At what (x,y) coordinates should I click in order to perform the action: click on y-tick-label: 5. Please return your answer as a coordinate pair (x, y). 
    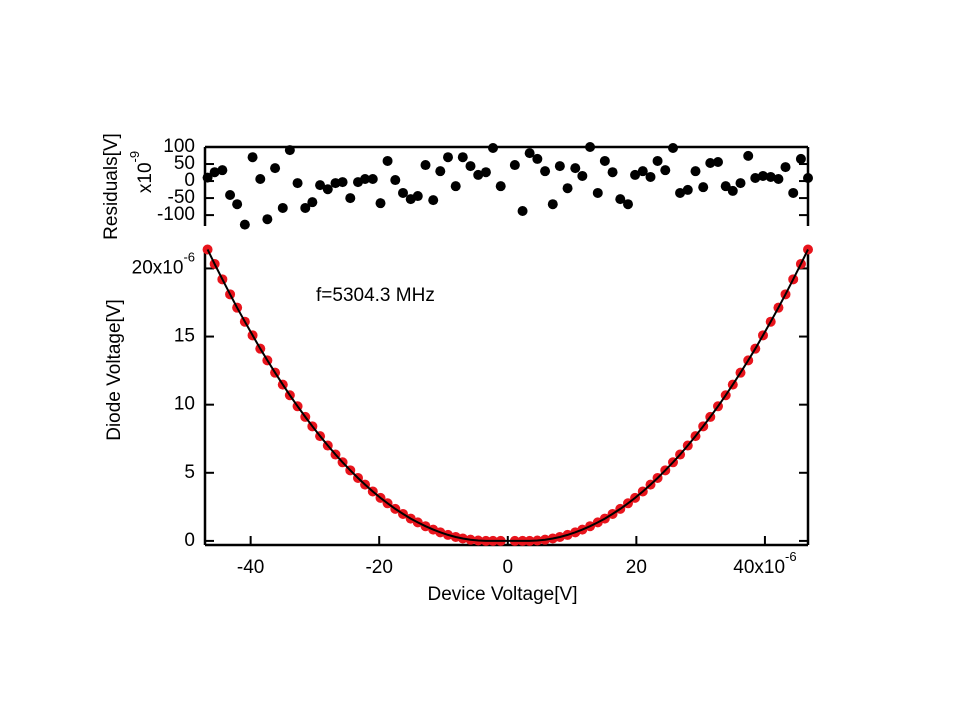
    Looking at the image, I should click on (189, 472).